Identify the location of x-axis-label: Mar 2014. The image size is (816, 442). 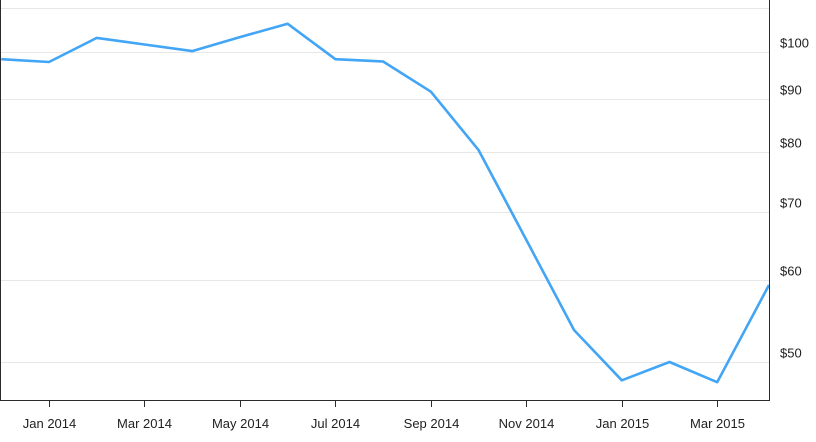
(144, 423).